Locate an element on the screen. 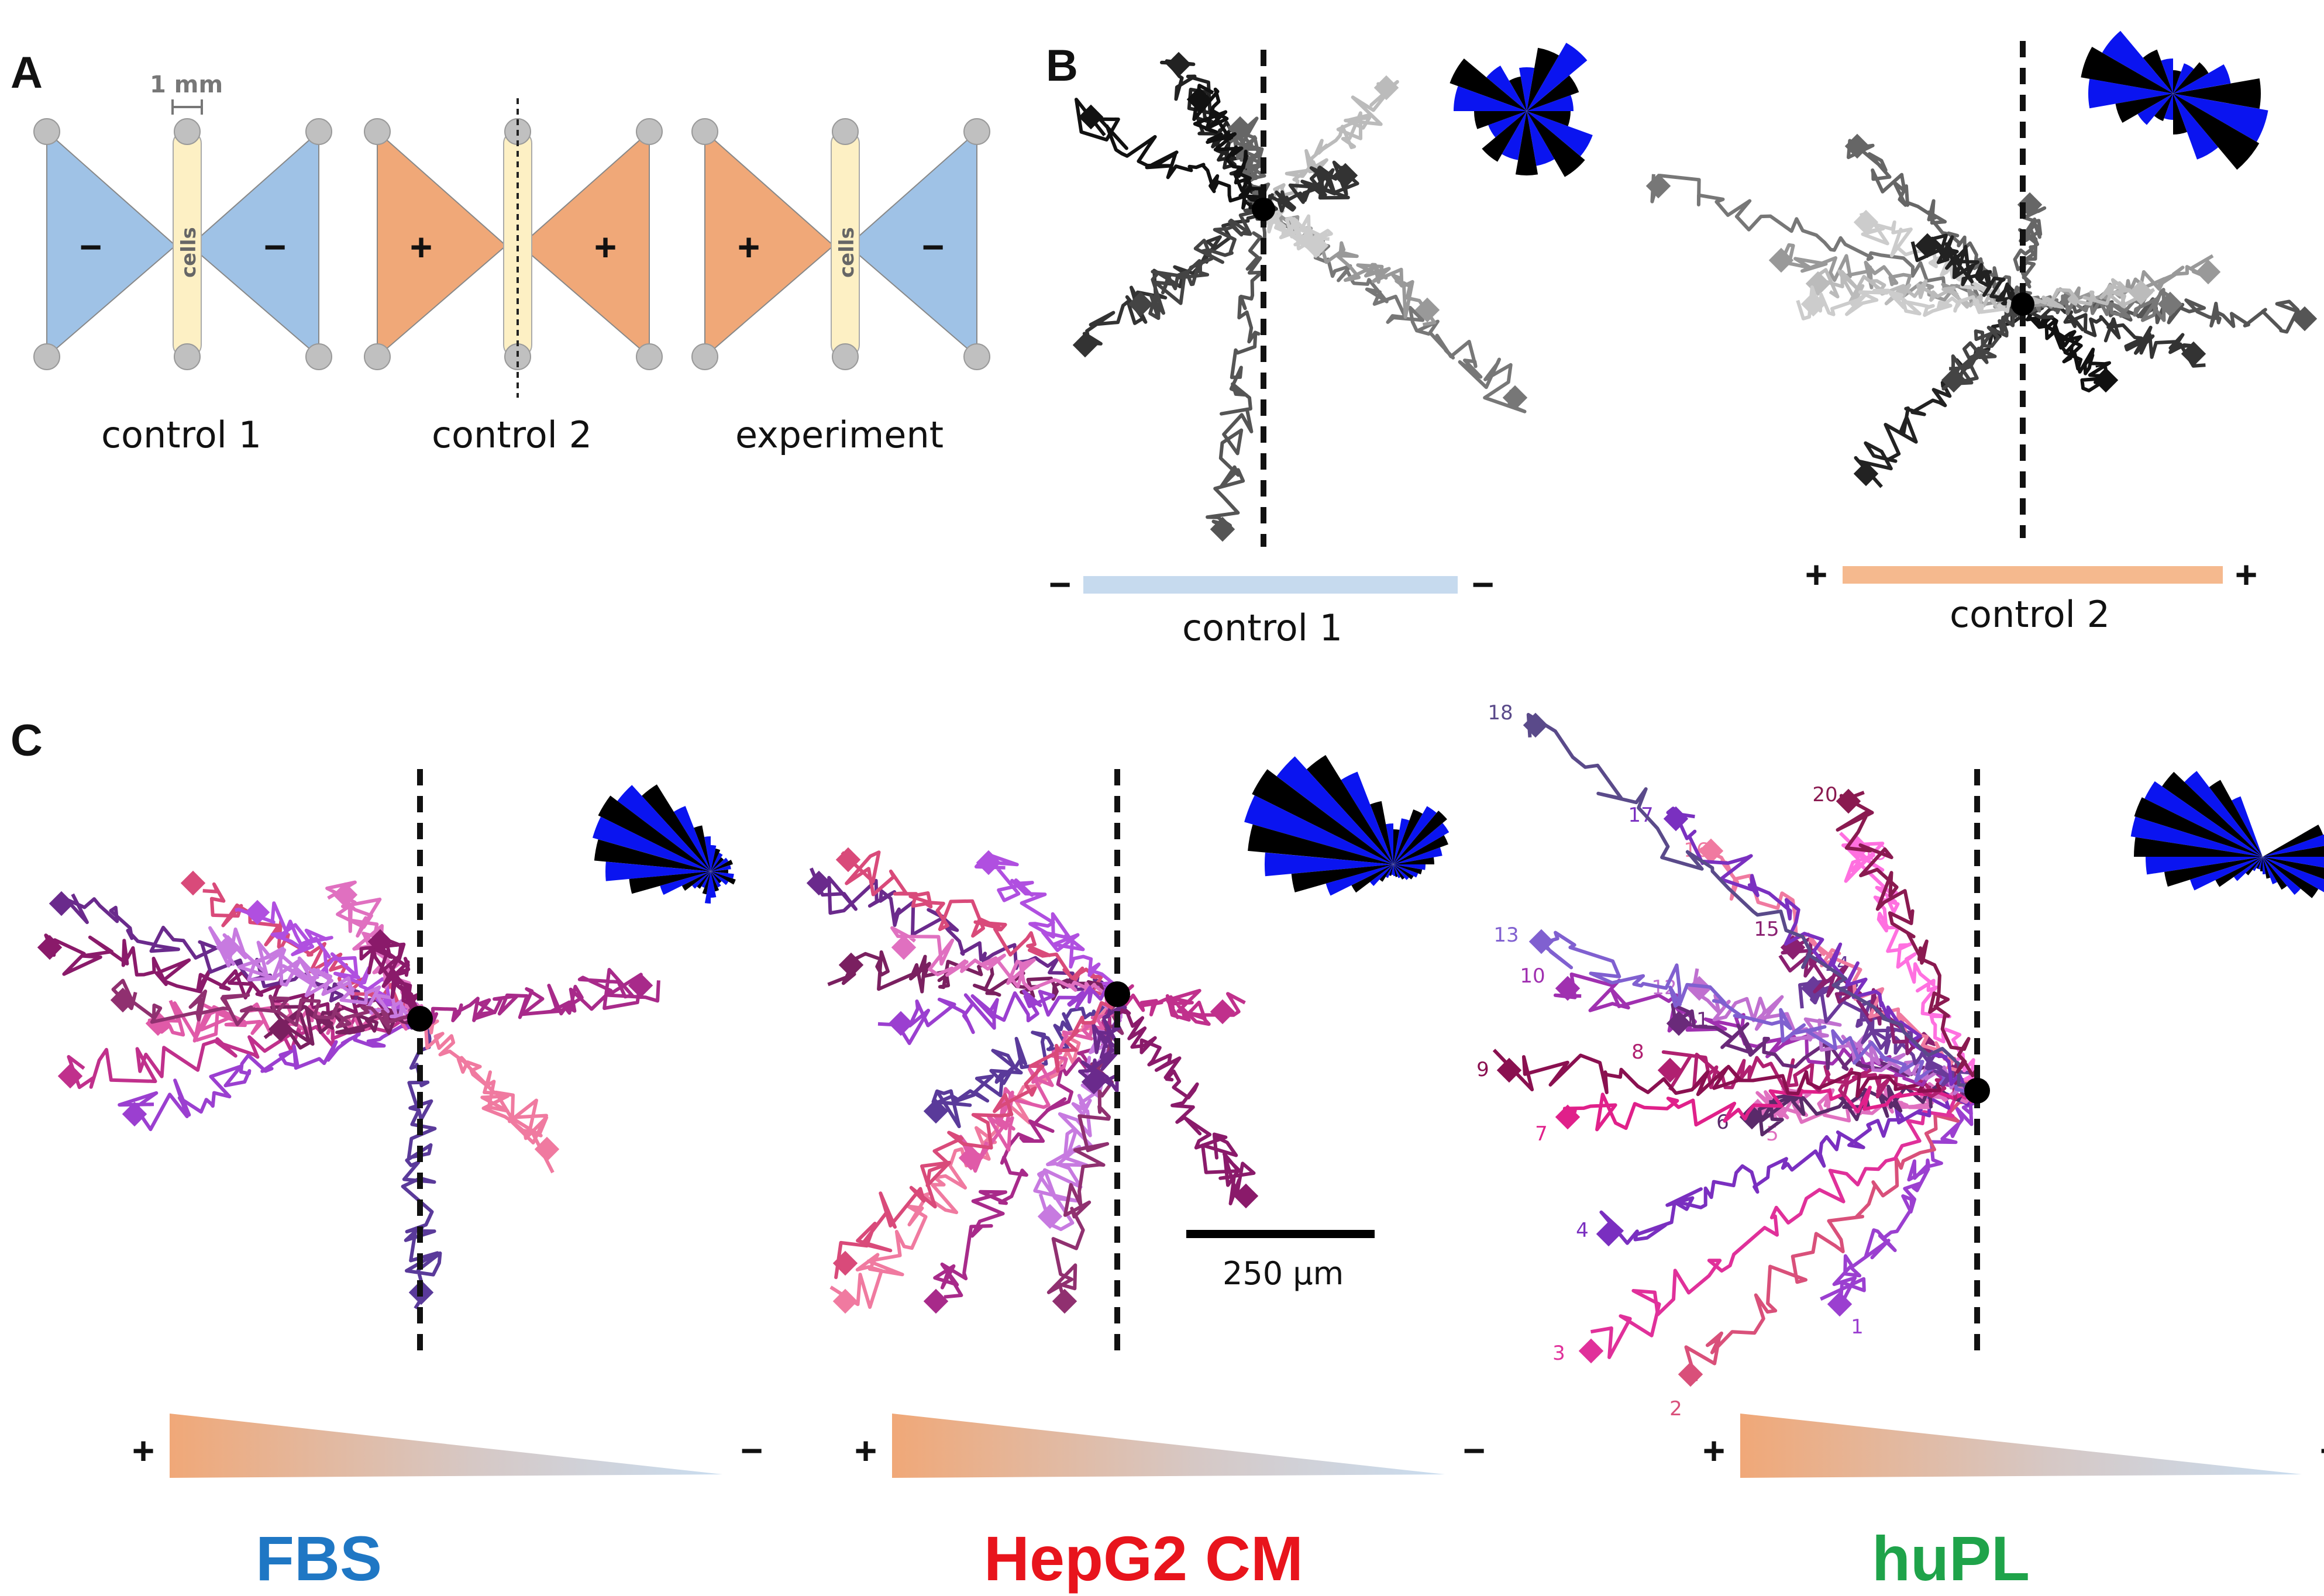  media-label-hepg2: HepG2 CM is located at coordinates (1143, 1558).